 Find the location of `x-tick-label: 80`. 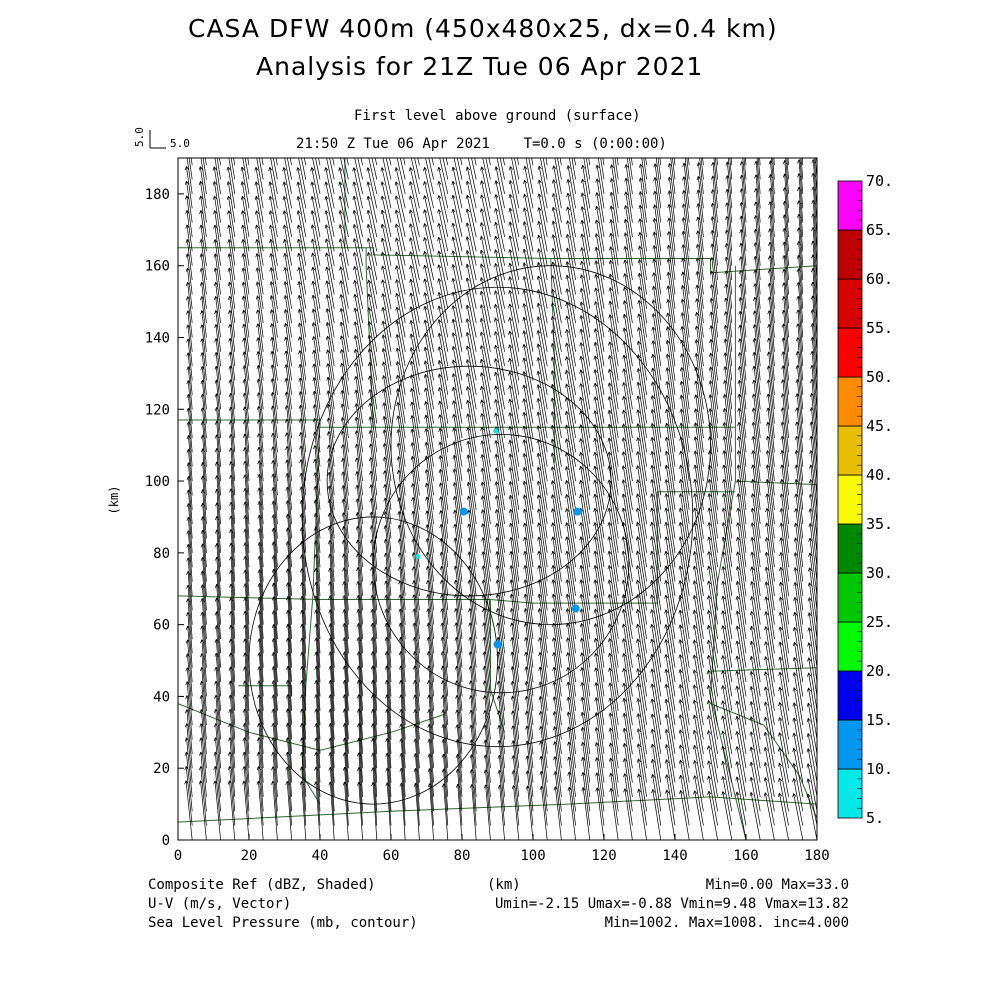

x-tick-label: 80 is located at coordinates (462, 856).